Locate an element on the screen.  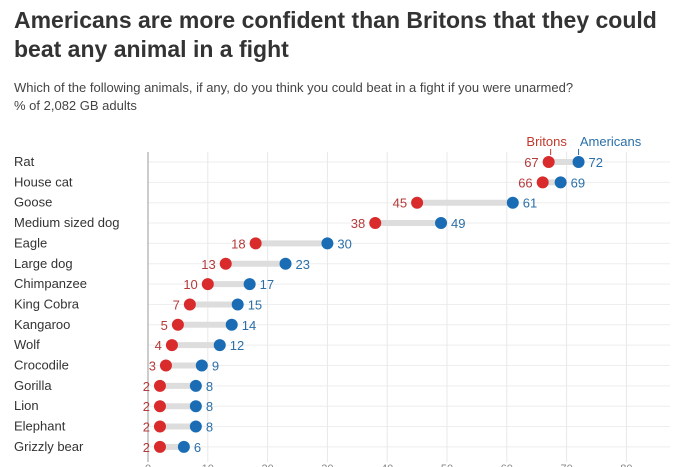
x-tick-label: 10 is located at coordinates (208, 465).